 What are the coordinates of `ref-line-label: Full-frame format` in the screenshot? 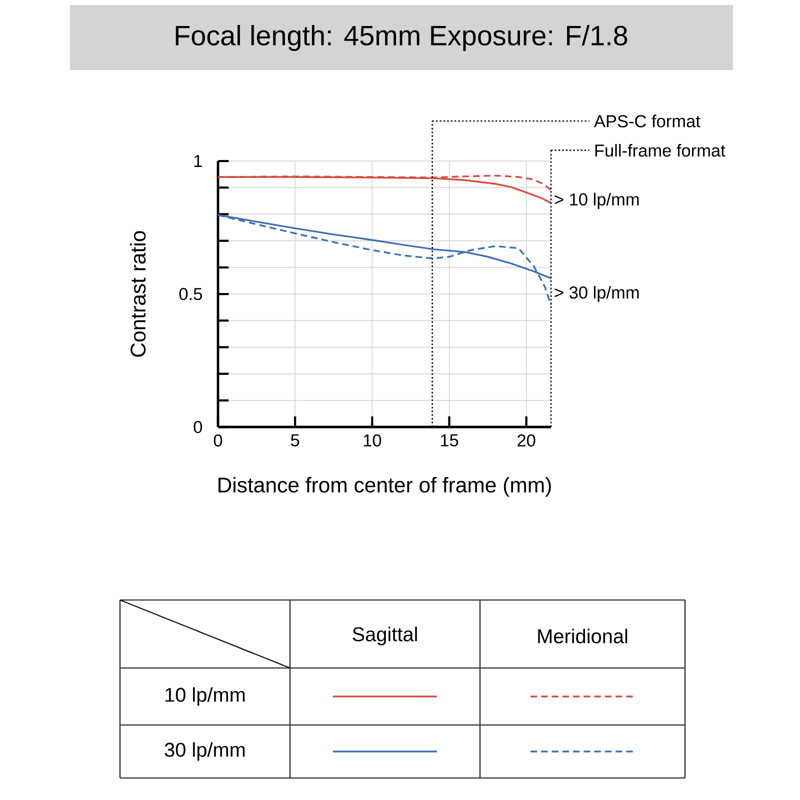 It's located at (660, 150).